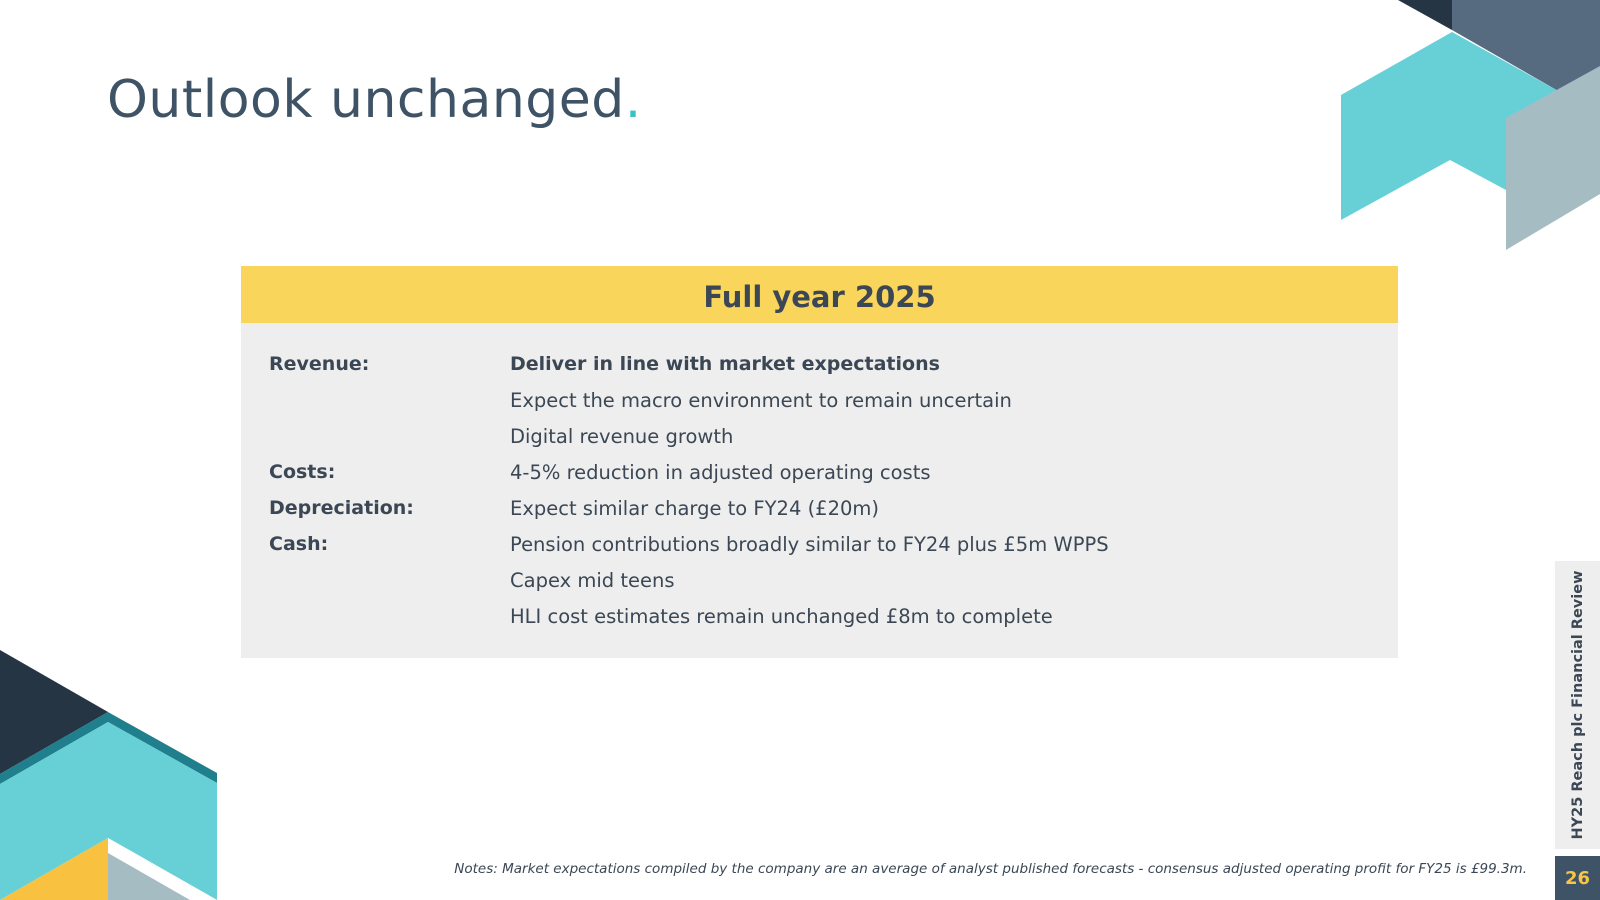 The image size is (1600, 900). Describe the element at coordinates (592, 580) in the screenshot. I see `row-text: Capex mid teens` at that location.